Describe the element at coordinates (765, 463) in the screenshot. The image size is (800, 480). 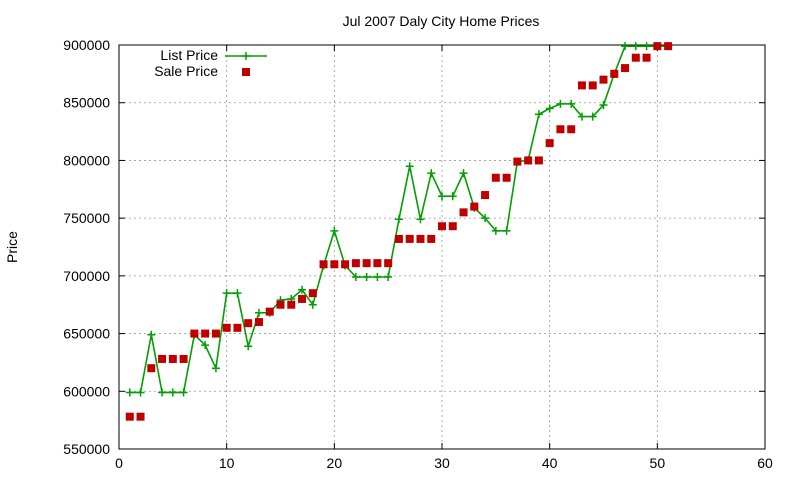
I see `x-tick-label: 60` at that location.